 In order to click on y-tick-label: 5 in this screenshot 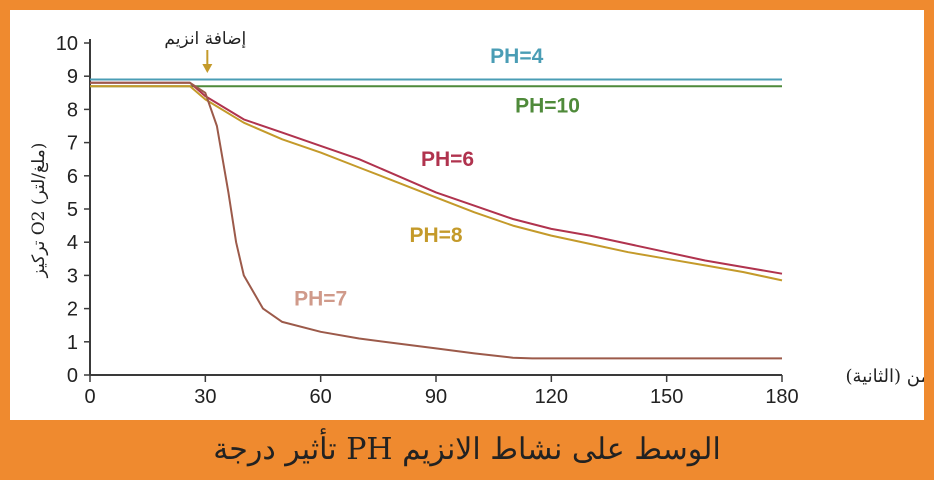, I will do `click(72, 210)`.